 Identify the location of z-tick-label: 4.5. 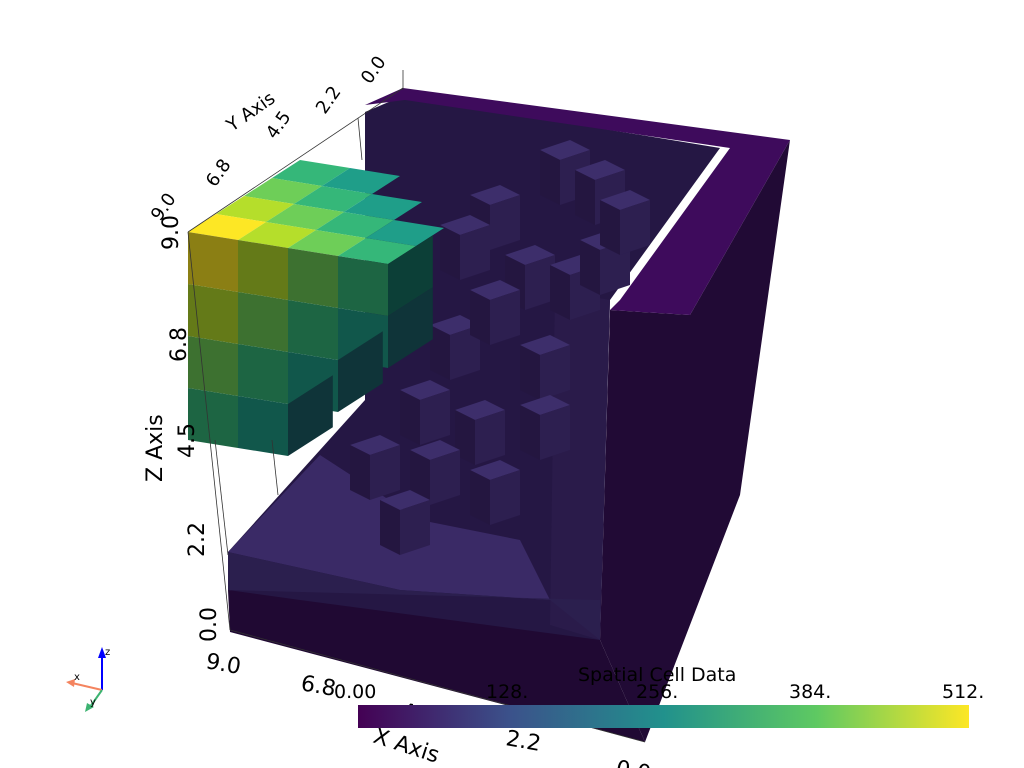
(187, 440).